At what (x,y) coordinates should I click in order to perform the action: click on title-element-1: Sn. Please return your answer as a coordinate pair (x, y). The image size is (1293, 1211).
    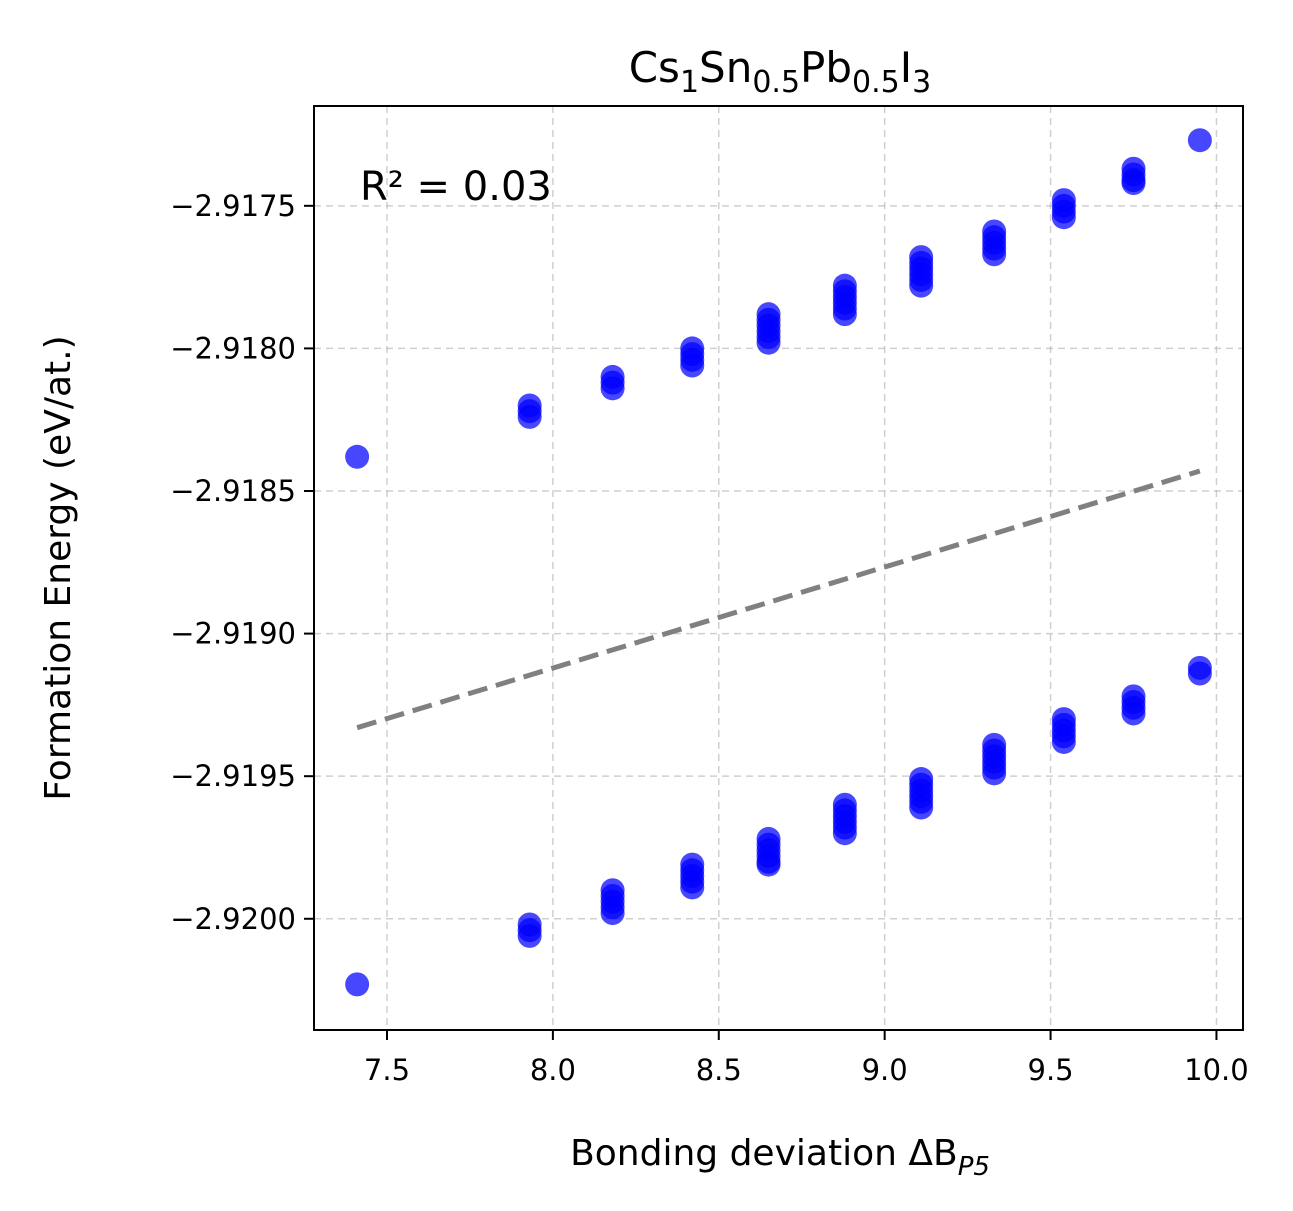
    Looking at the image, I should click on (725, 67).